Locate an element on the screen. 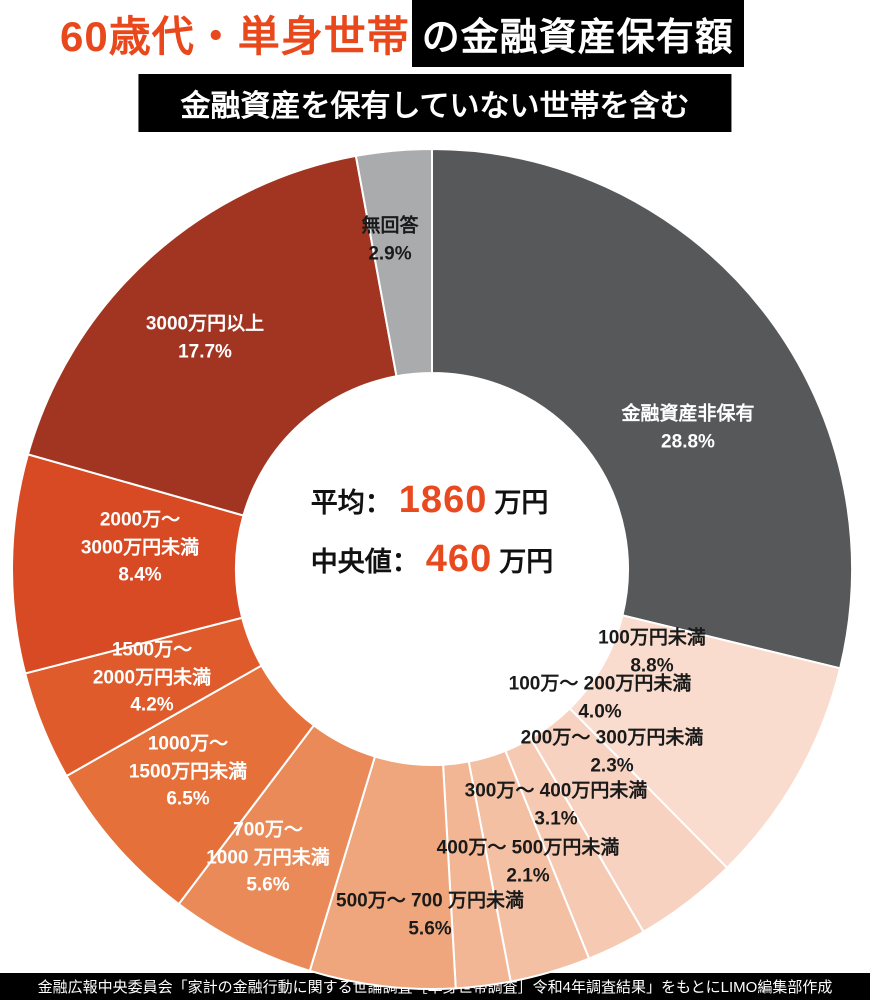  median-value: 460 is located at coordinates (459, 559).